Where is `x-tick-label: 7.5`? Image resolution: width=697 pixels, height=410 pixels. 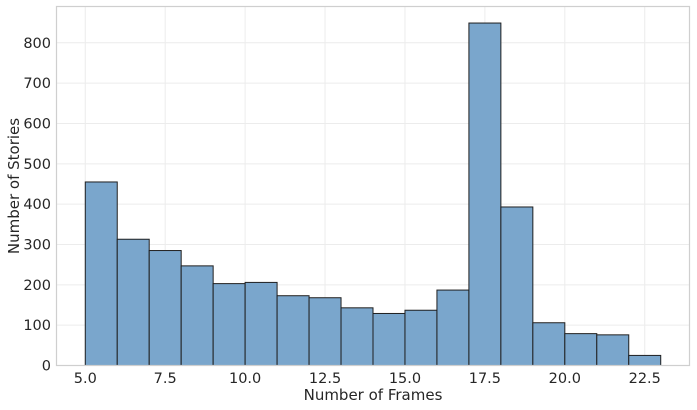
x-tick-label: 7.5 is located at coordinates (165, 379).